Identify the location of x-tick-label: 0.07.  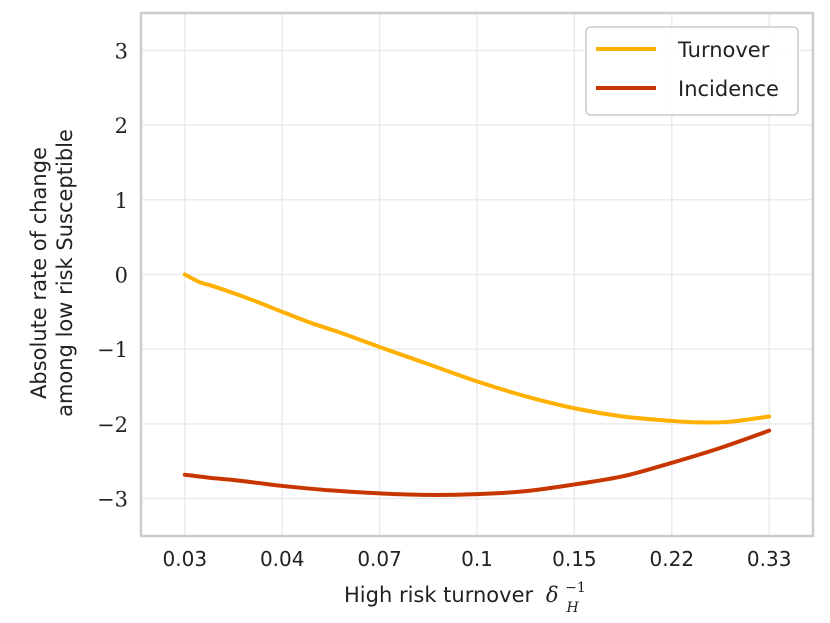
(379, 559).